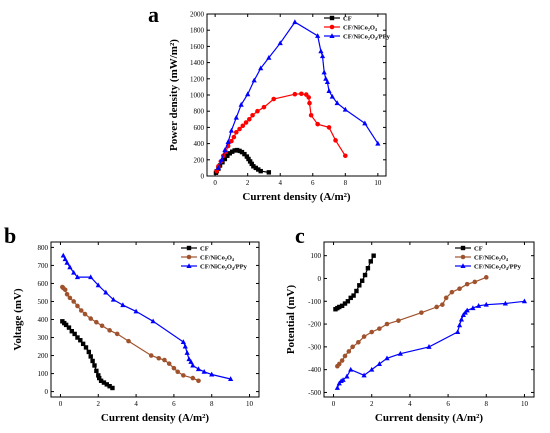 The height and width of the screenshot is (433, 550). What do you see at coordinates (525, 404) in the screenshot?
I see `x-tick-label: 10` at bounding box center [525, 404].